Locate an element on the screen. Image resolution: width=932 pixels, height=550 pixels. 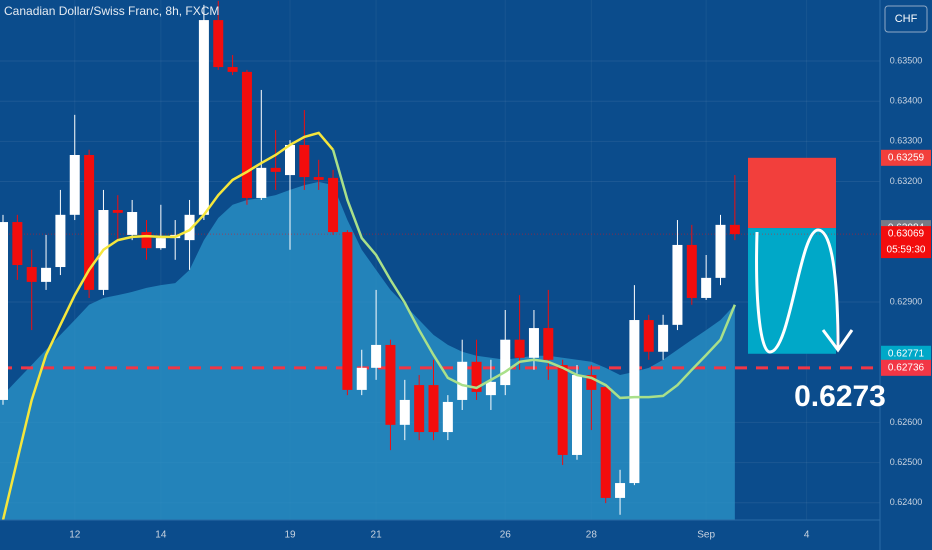
target-zone is located at coordinates (792, 291).